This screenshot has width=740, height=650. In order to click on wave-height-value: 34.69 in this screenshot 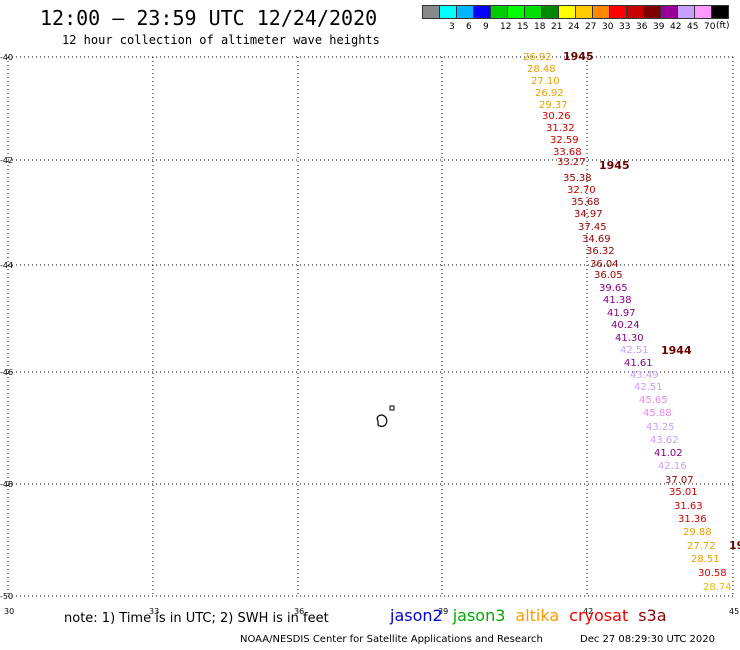, I will do `click(596, 239)`.